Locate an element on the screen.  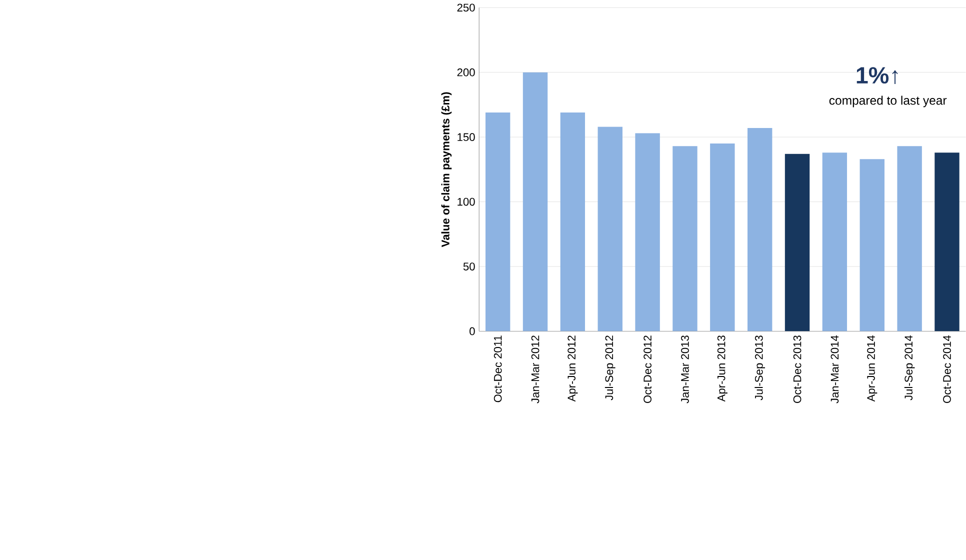
x-tick-label: Apr-Jun 2013 is located at coordinates (722, 368).